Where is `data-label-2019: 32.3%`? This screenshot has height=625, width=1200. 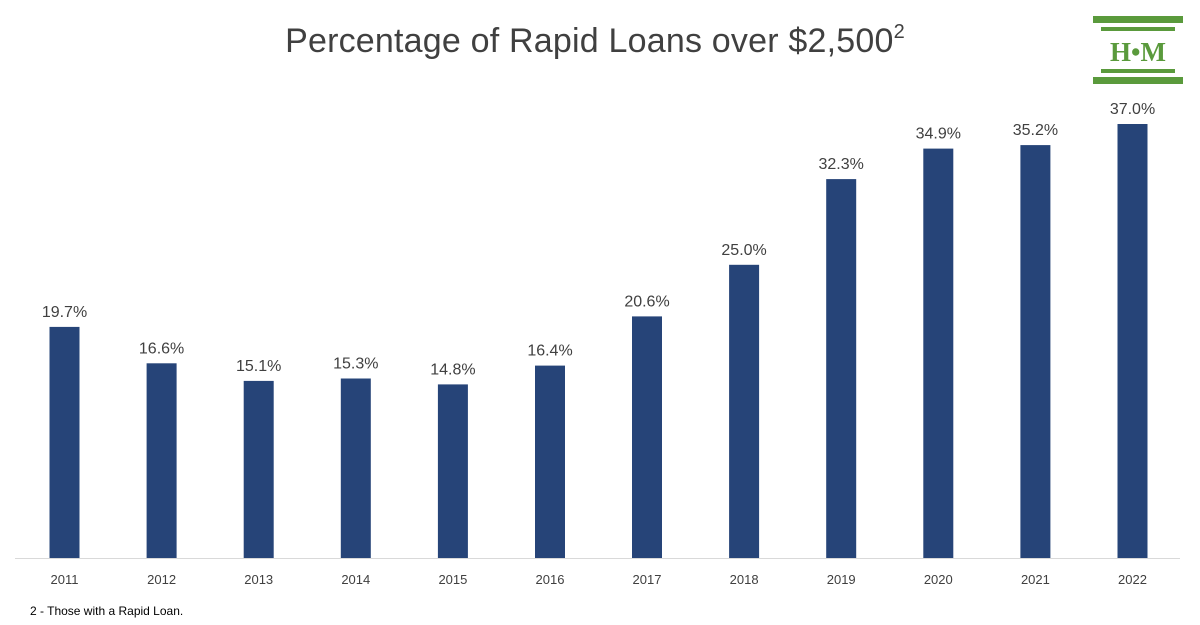
data-label-2019: 32.3% is located at coordinates (841, 164).